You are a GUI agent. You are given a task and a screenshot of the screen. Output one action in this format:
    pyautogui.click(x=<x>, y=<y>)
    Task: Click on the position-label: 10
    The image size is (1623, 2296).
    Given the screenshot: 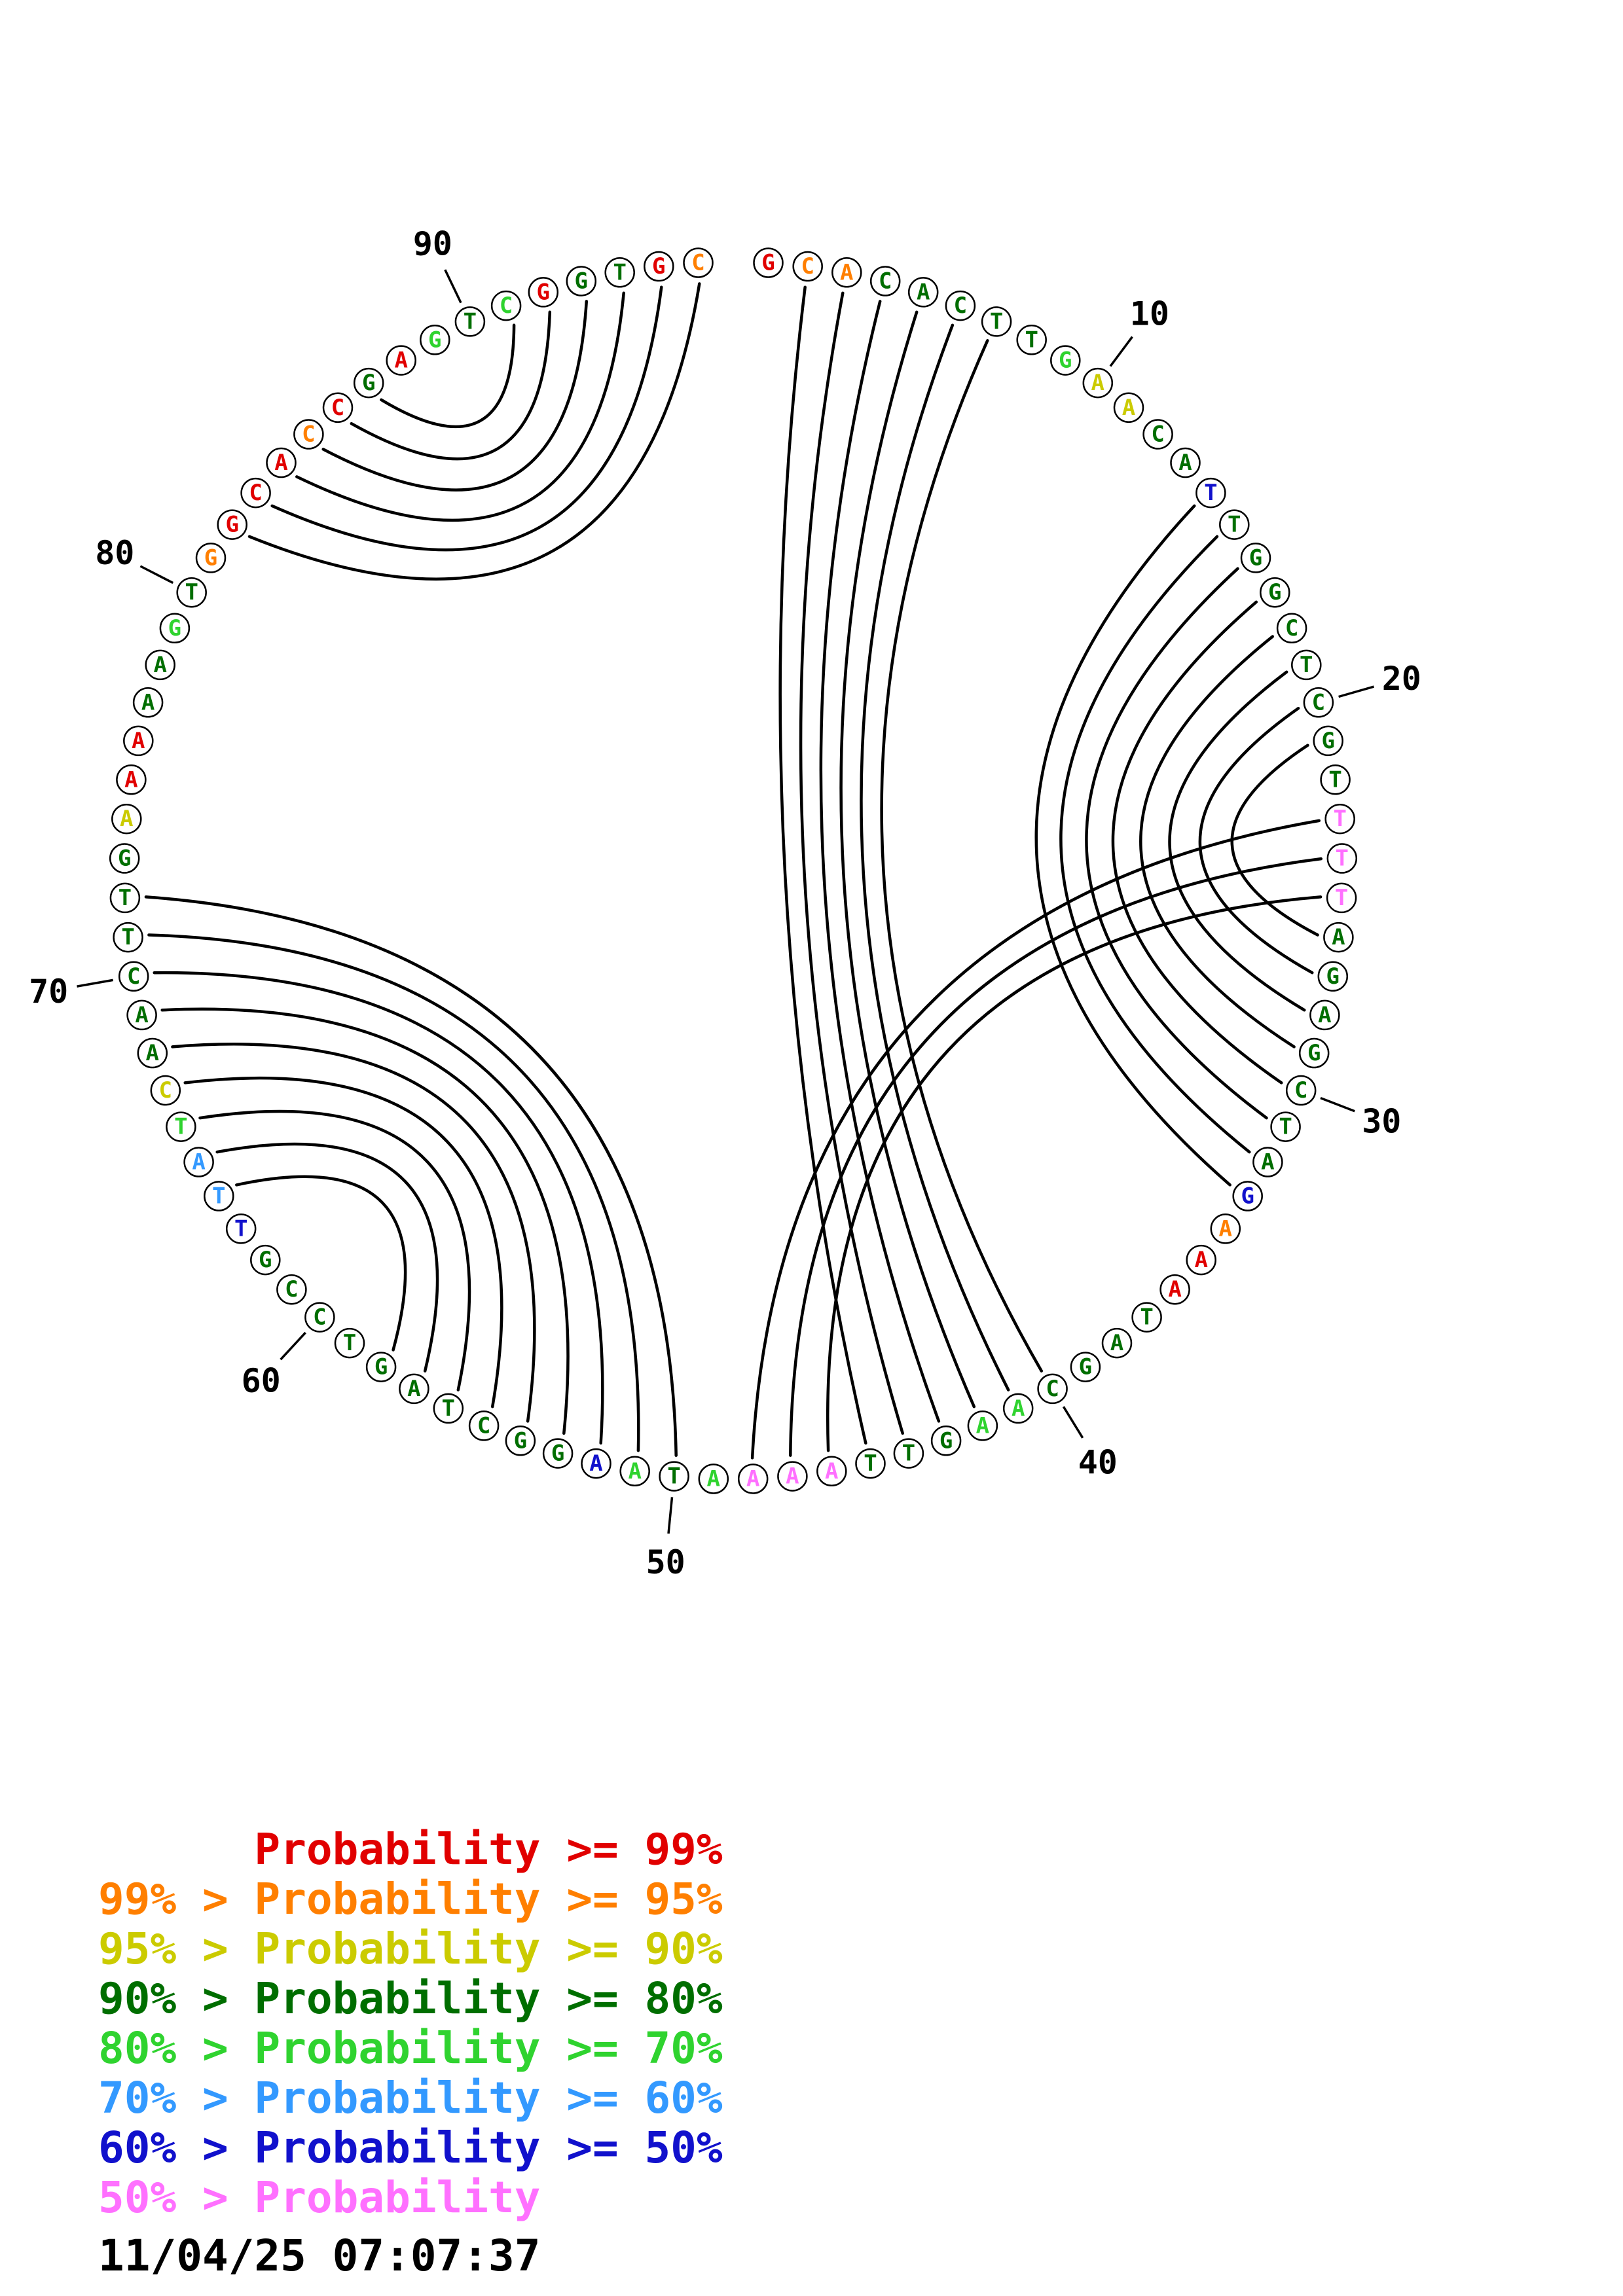 What is the action you would take?
    pyautogui.click(x=1149, y=313)
    